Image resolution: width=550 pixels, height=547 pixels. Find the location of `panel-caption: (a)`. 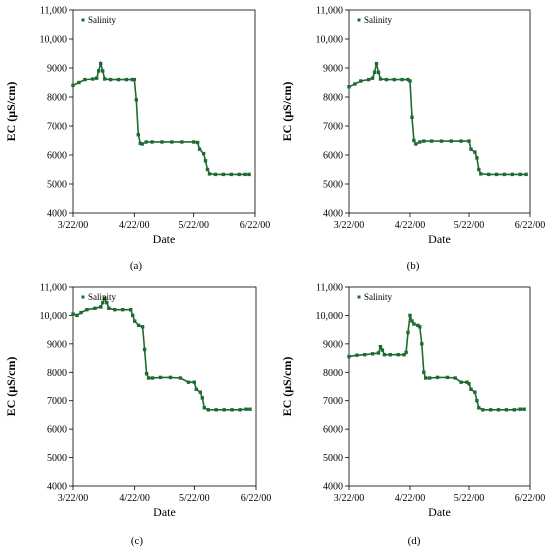

panel-caption: (a) is located at coordinates (136, 266).